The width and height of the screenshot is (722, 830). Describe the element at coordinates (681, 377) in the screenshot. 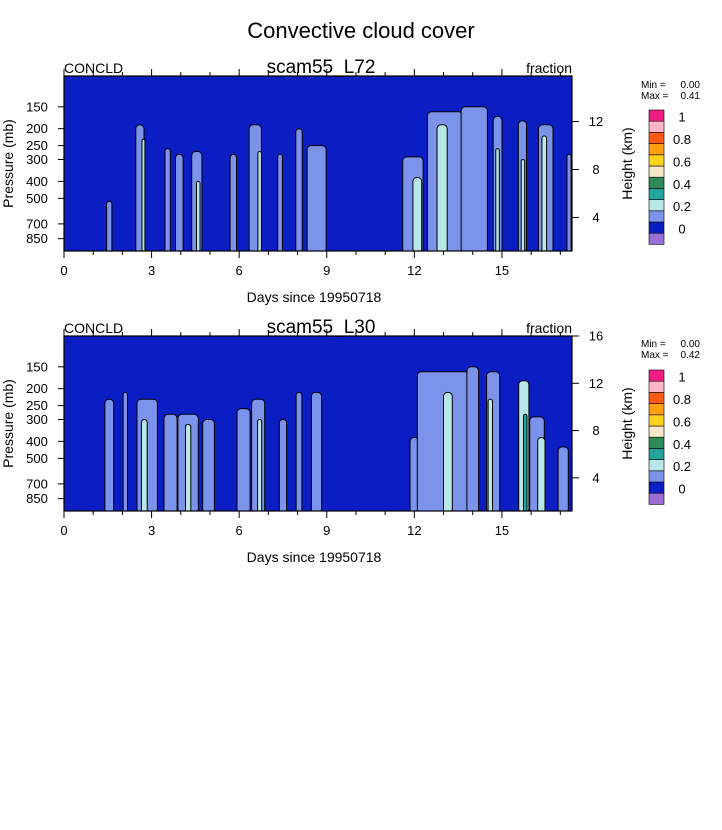

I see `colorbar-label: 1` at that location.